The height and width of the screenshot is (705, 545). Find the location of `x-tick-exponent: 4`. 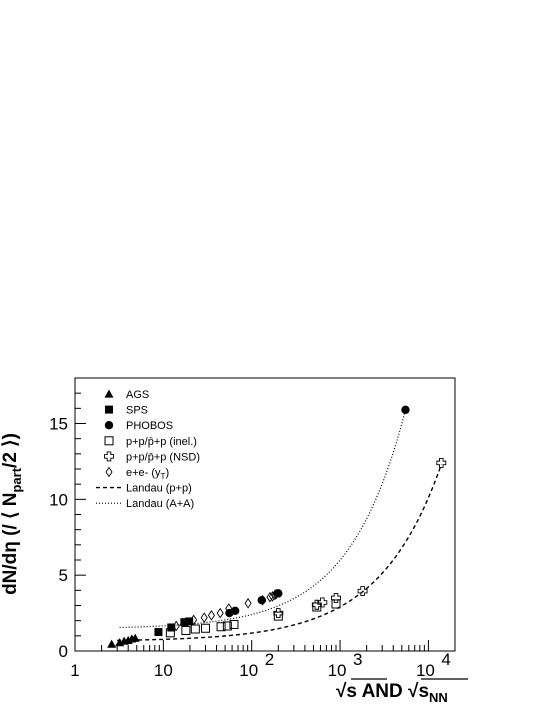

x-tick-exponent: 4 is located at coordinates (445, 659).